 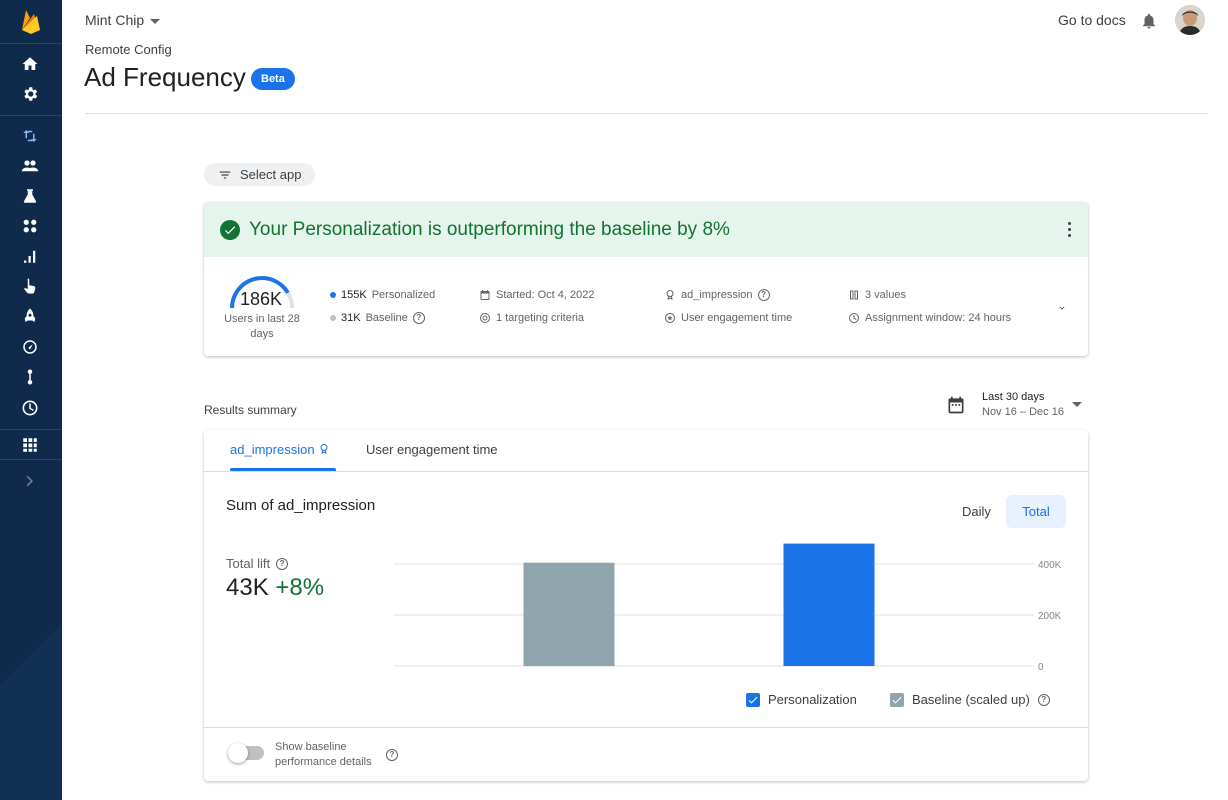 What do you see at coordinates (829, 604) in the screenshot?
I see `bar-personalization` at bounding box center [829, 604].